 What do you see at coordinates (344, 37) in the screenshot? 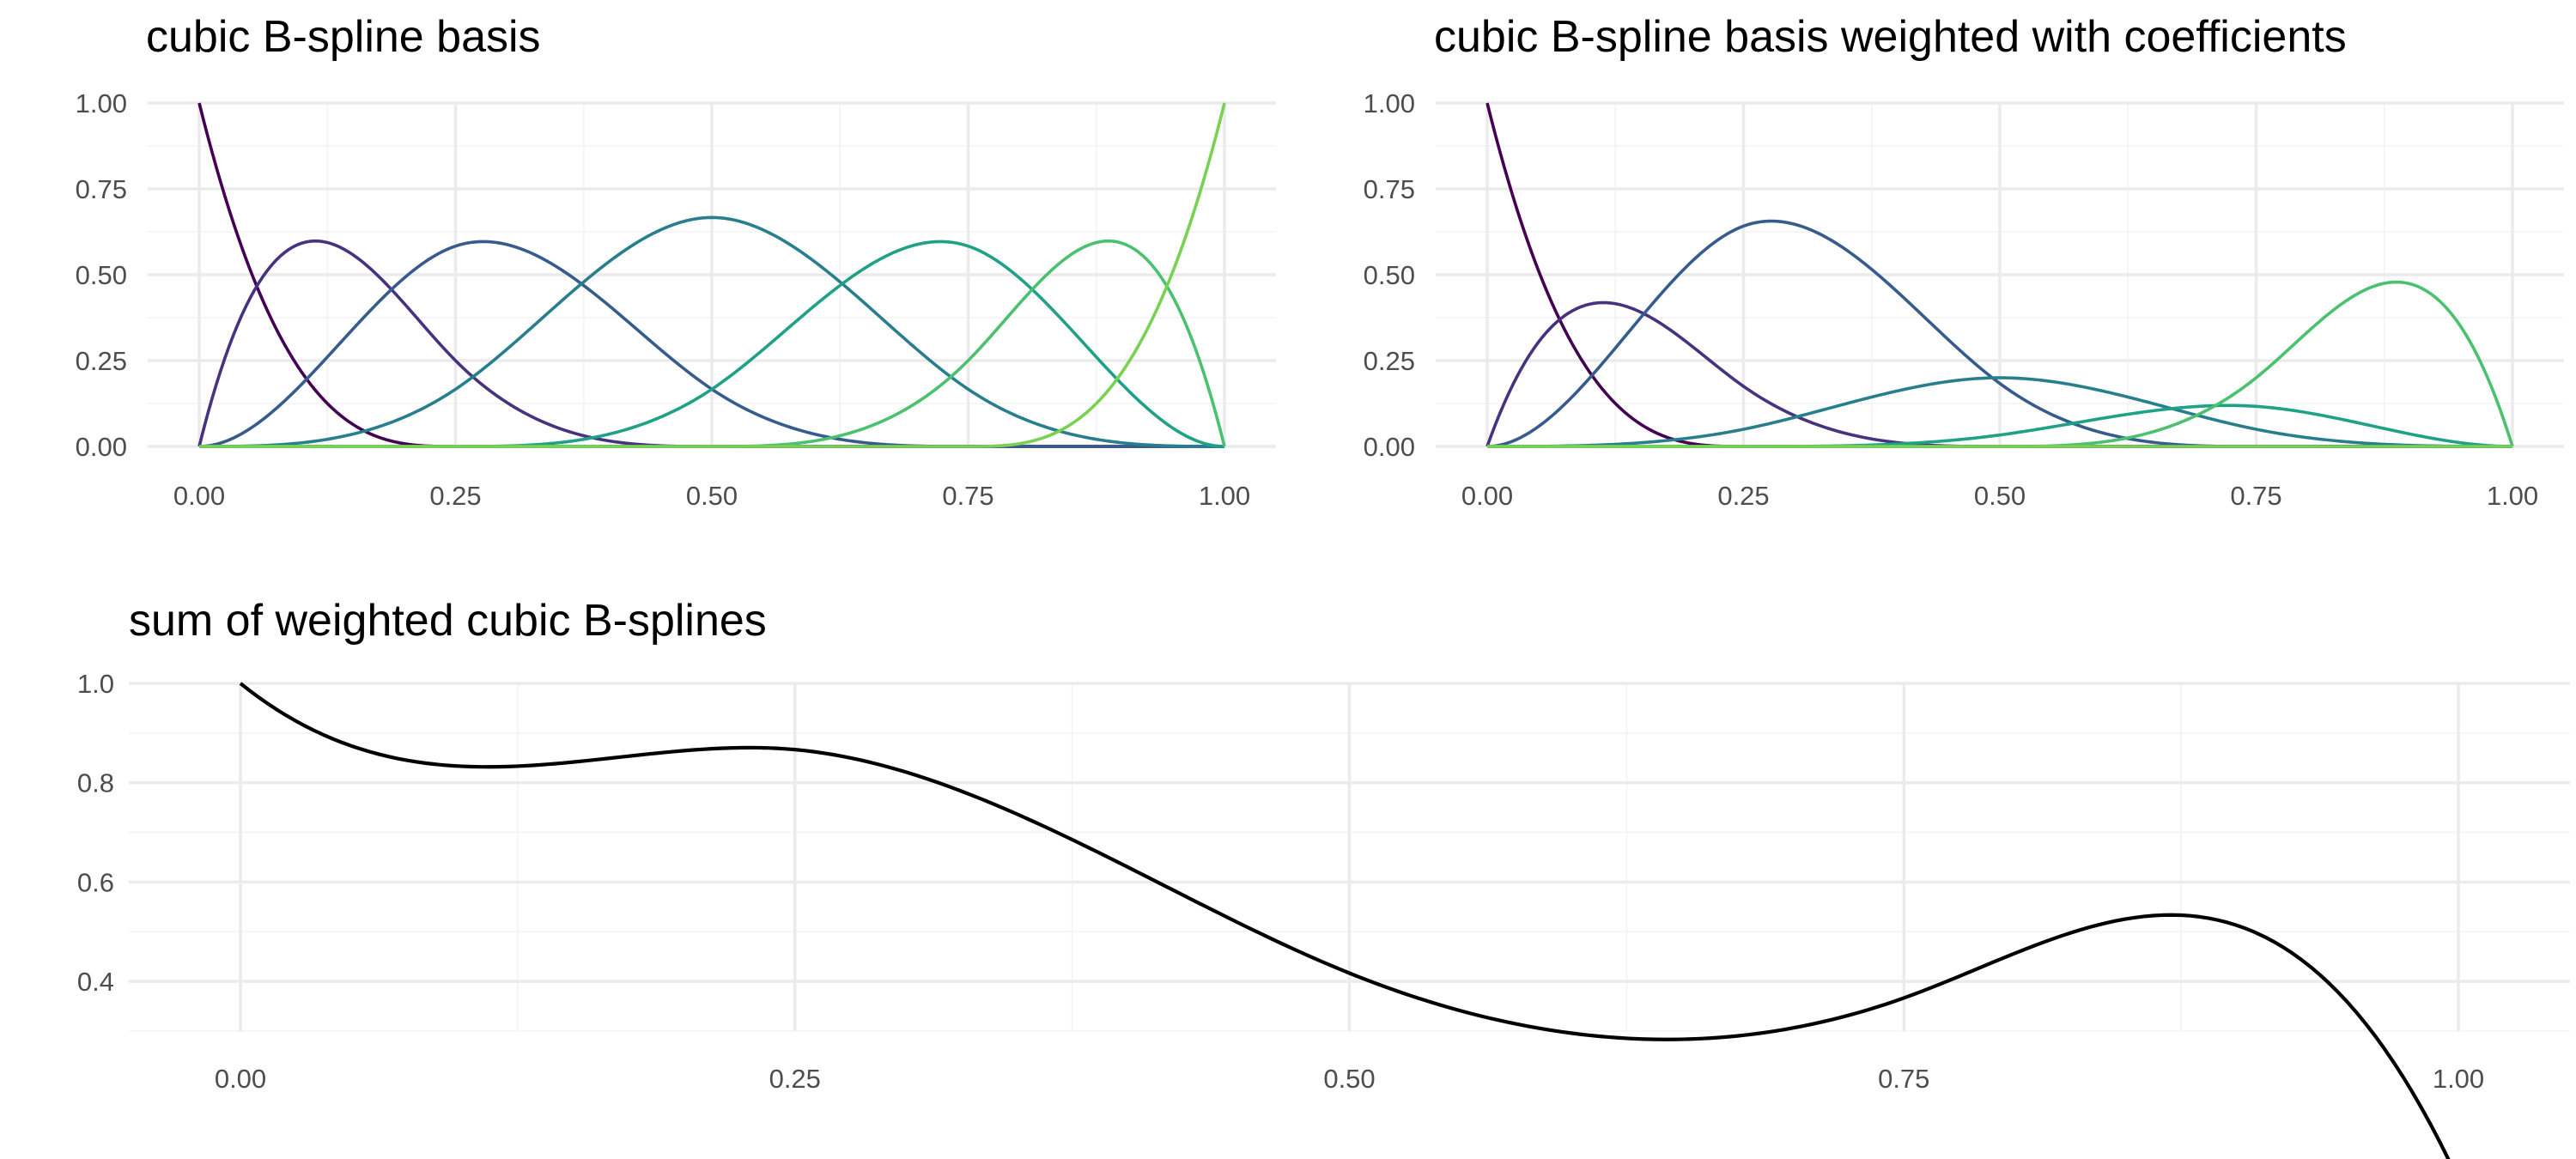
I see `chart-title: cubic B-spline basis` at bounding box center [344, 37].